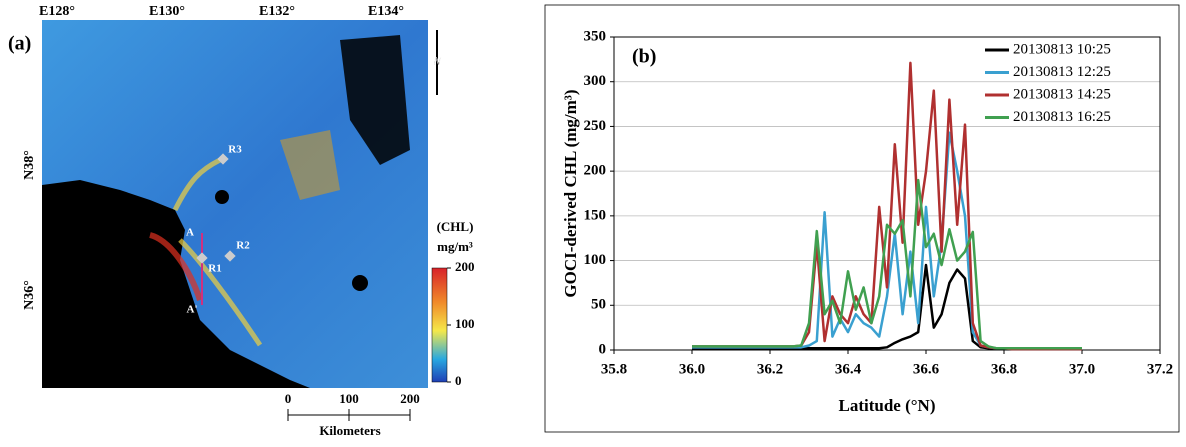 Image resolution: width=1186 pixels, height=447 pixels. Describe the element at coordinates (614, 369) in the screenshot. I see `x-tick-label: 35.8` at that location.